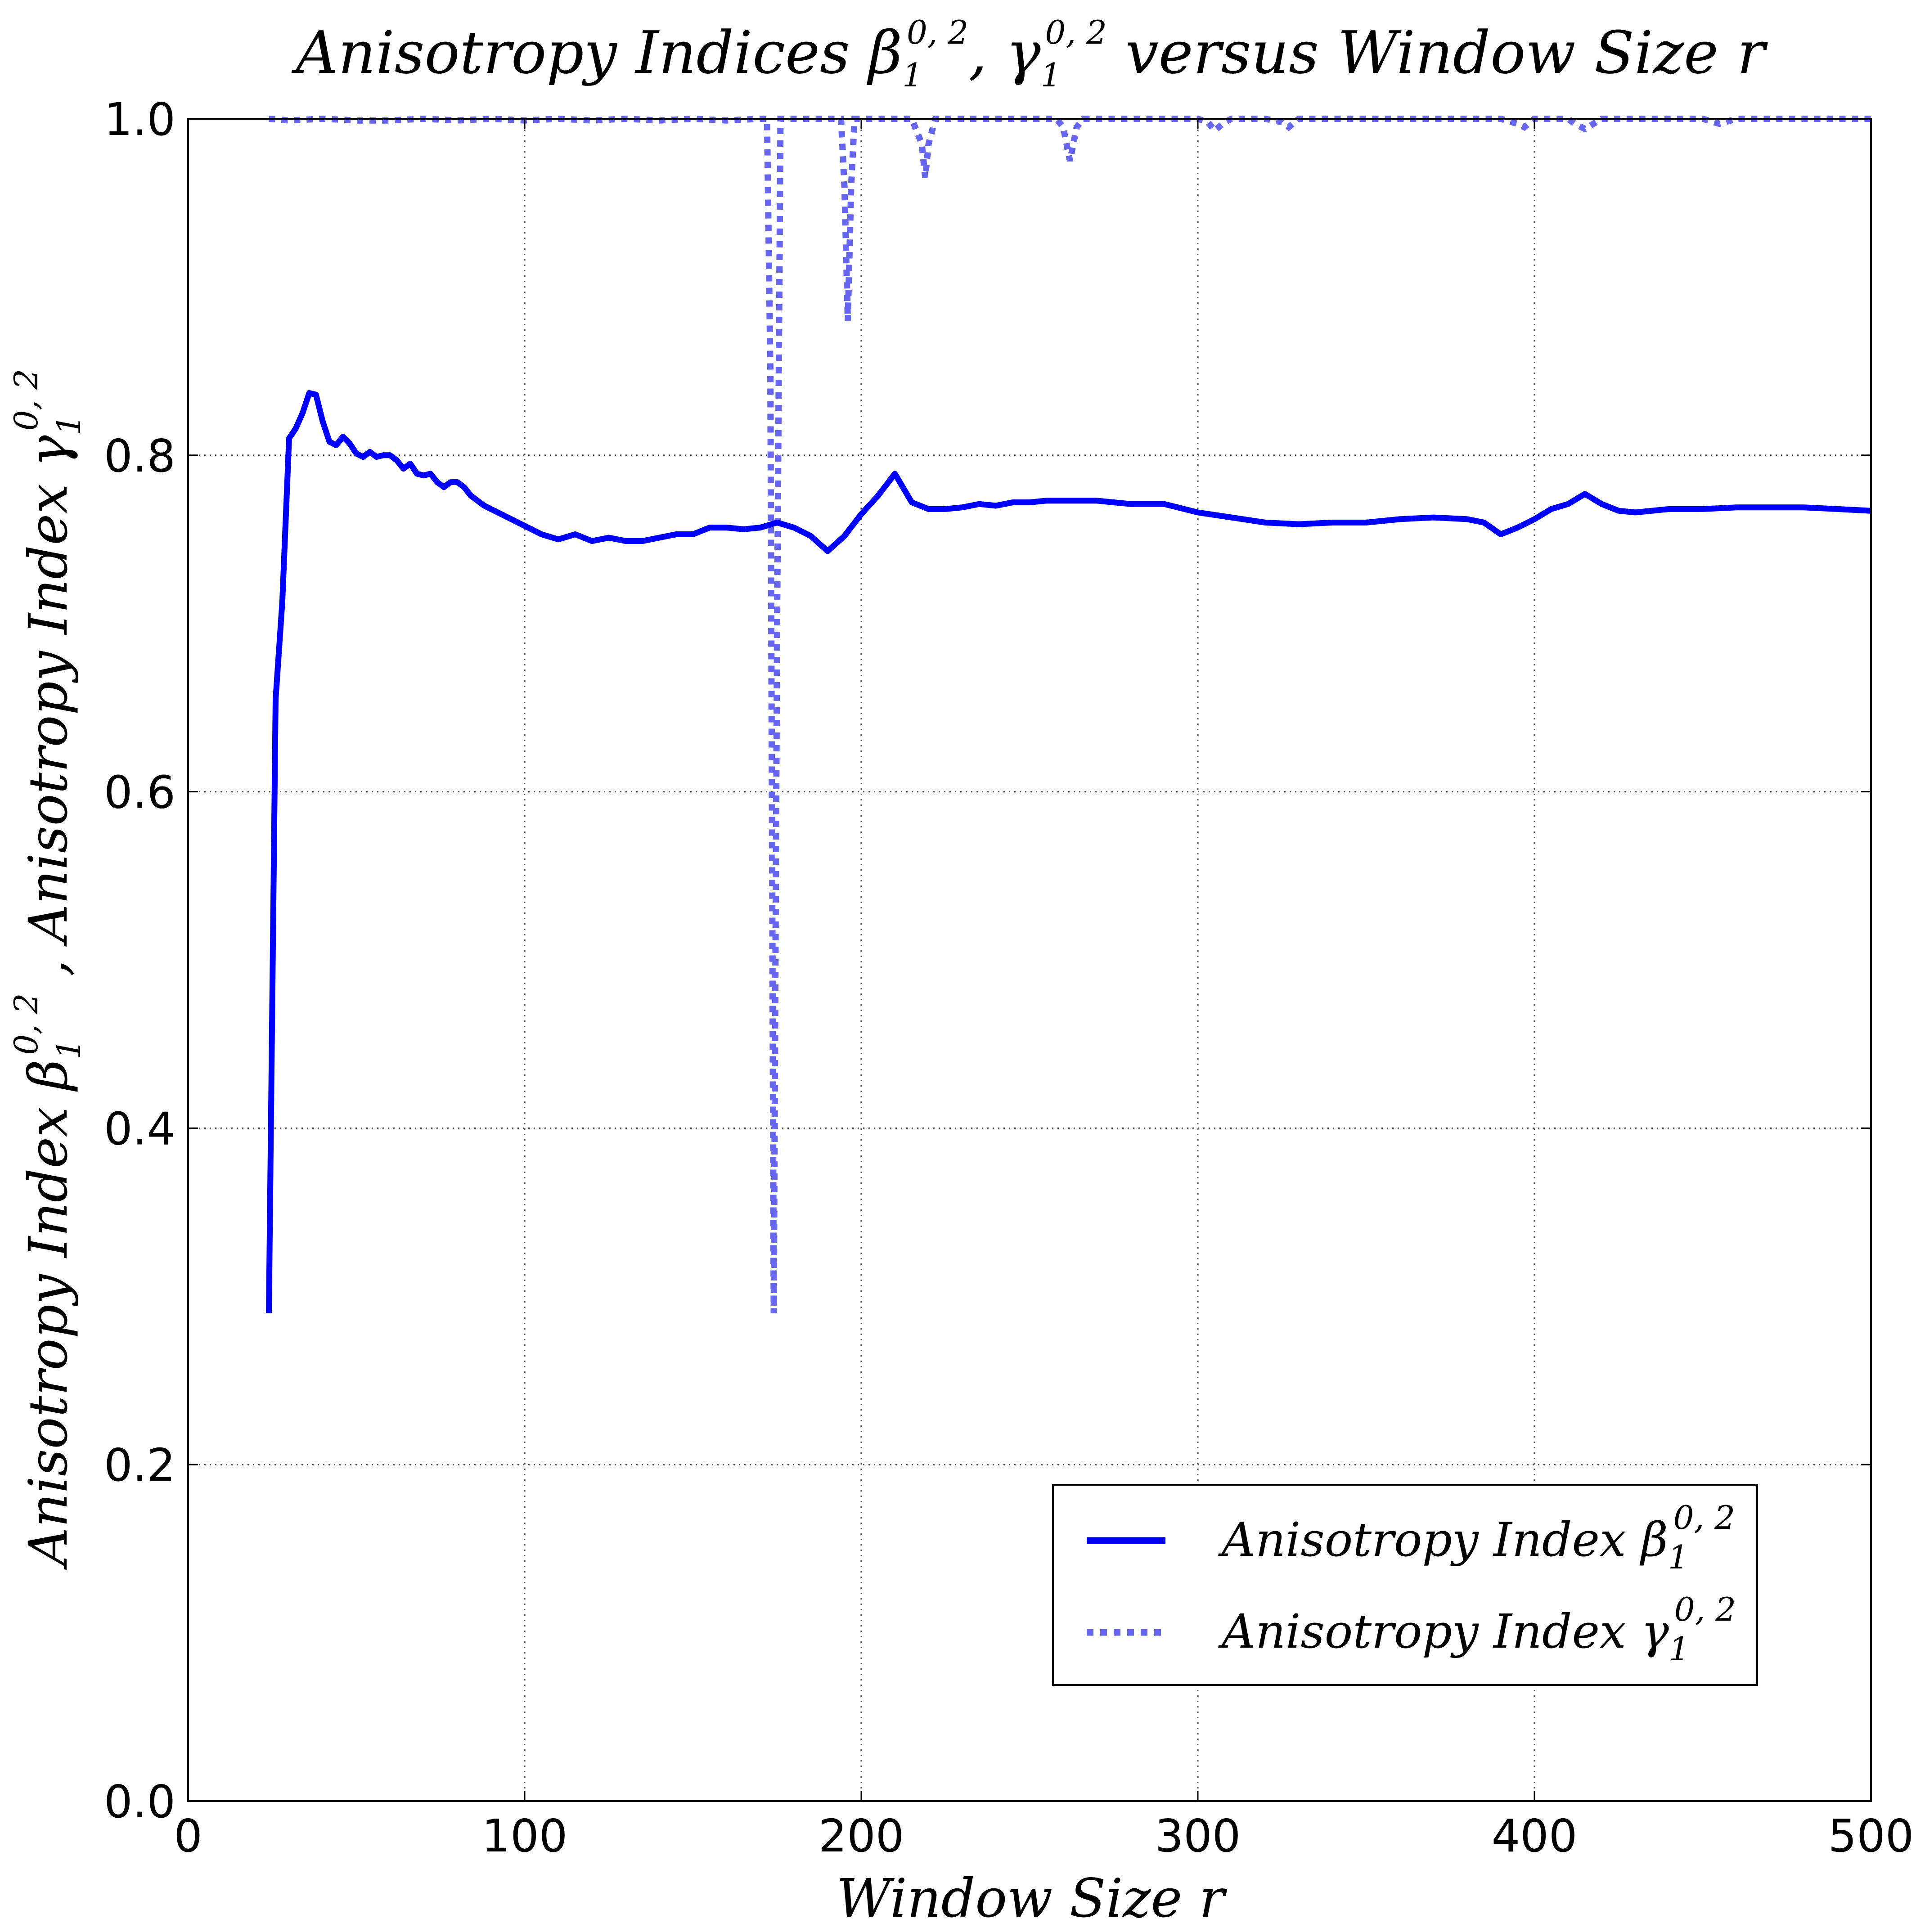 This screenshot has height=1932, width=1925. Describe the element at coordinates (1032, 1898) in the screenshot. I see `x-axis-title: Window Size r` at that location.